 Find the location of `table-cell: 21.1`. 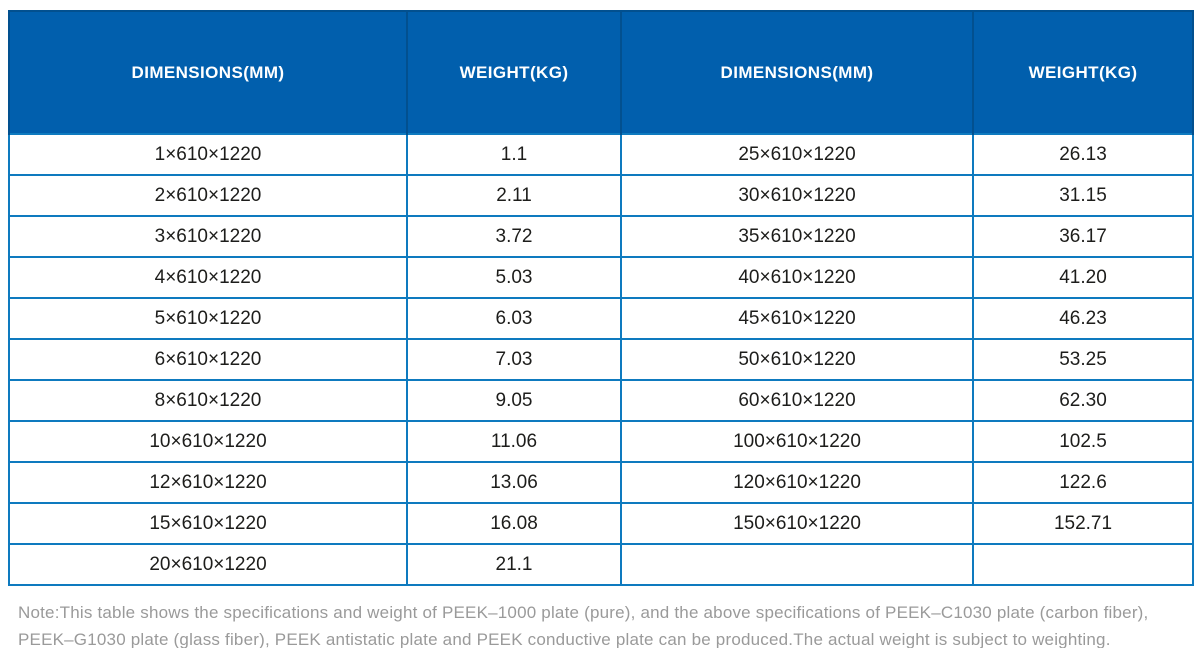

table-cell: 21.1 is located at coordinates (514, 564).